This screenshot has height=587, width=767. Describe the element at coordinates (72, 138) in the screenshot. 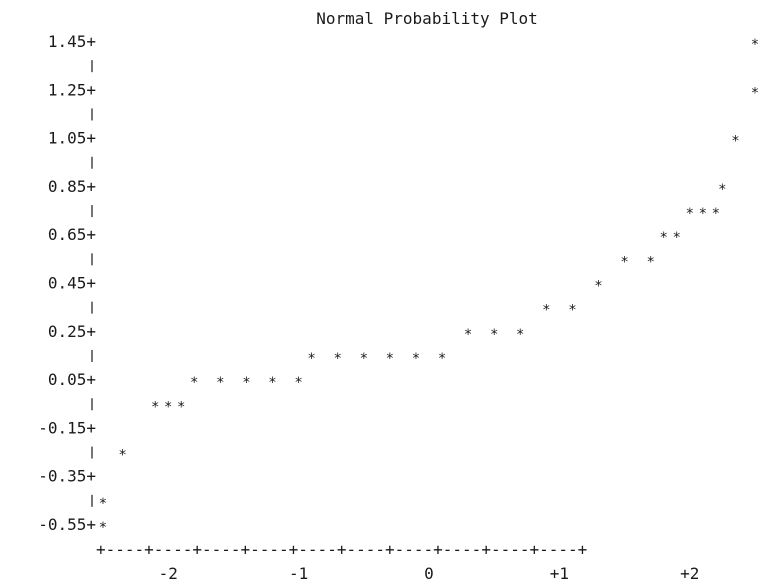

I see `y-tick-label: 1.05+` at that location.